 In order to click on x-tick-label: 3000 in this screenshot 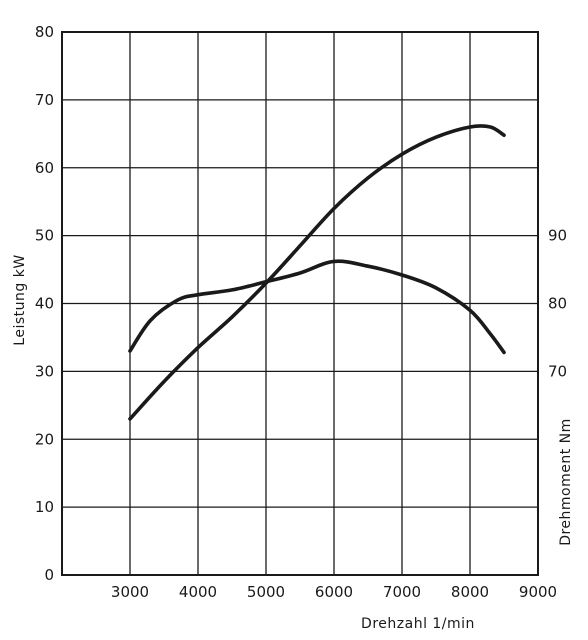, I will do `click(130, 592)`.